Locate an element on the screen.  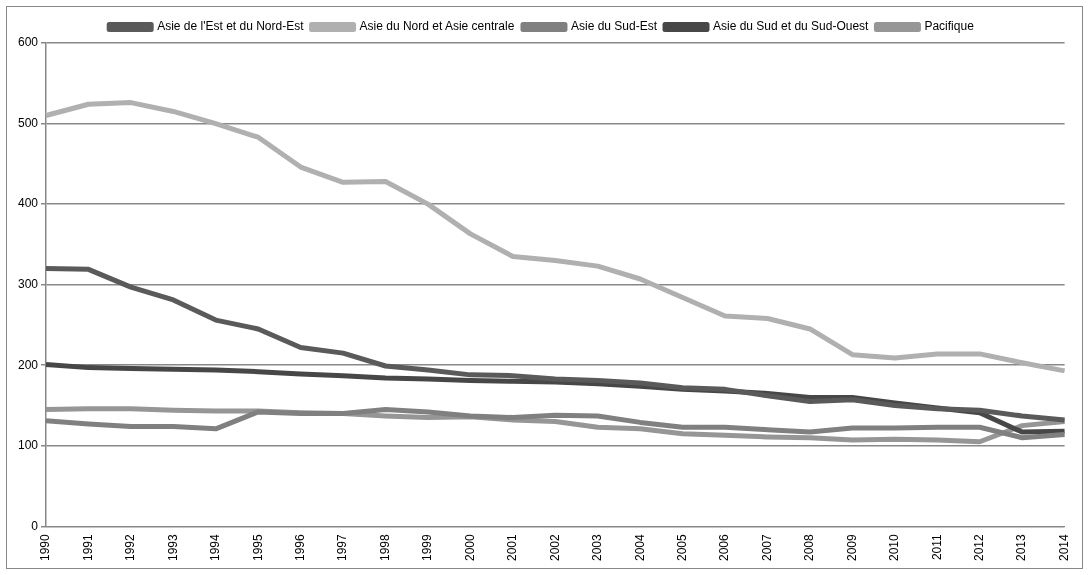
x-tick-label: 1991 is located at coordinates (87, 547).